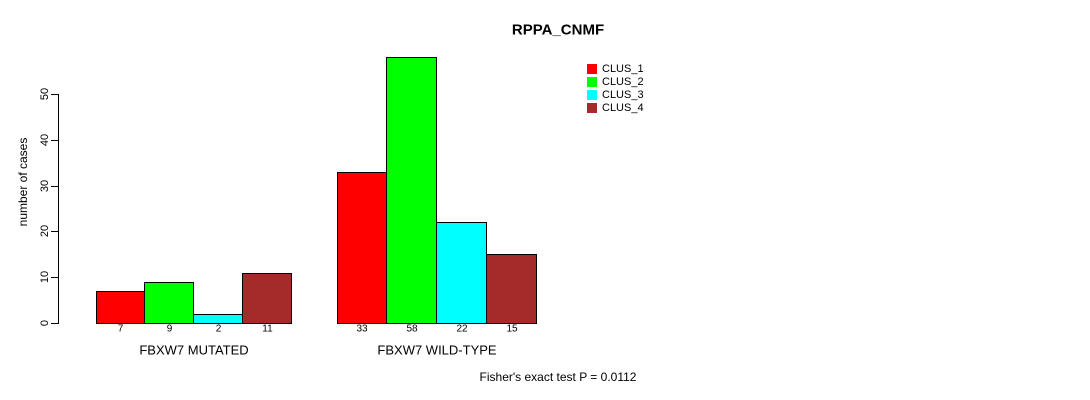 This screenshot has width=1090, height=400. Describe the element at coordinates (45, 94) in the screenshot. I see `y-axis-tick-label: 50` at that location.